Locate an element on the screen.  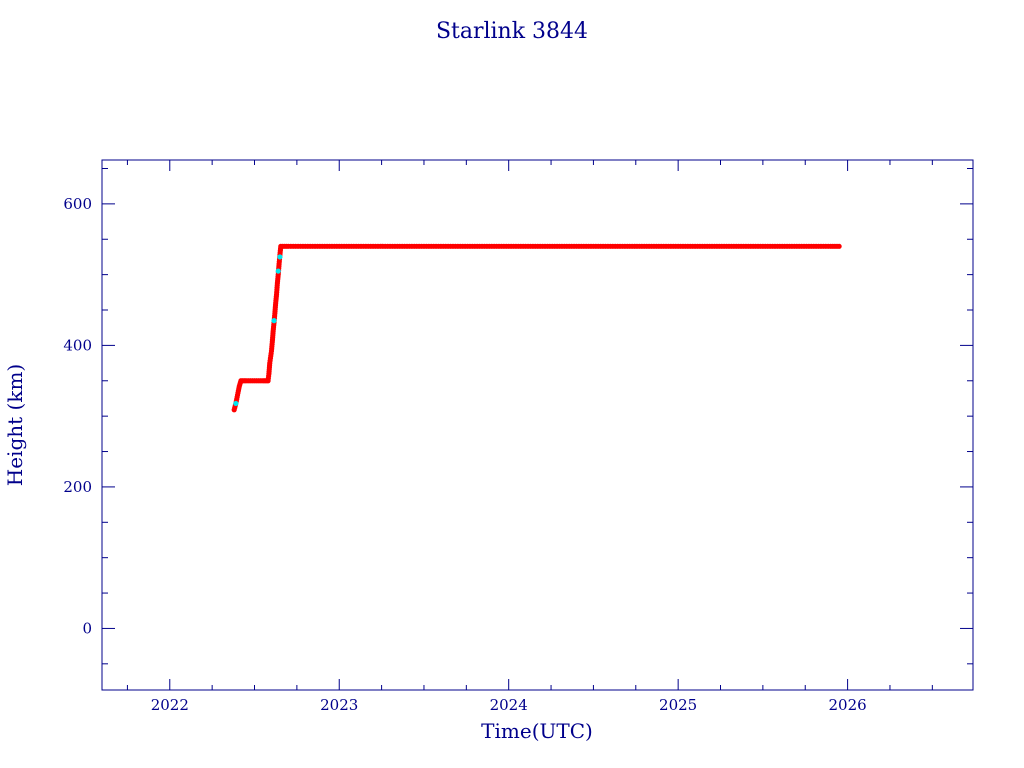
series-layer is located at coordinates (536, 328).